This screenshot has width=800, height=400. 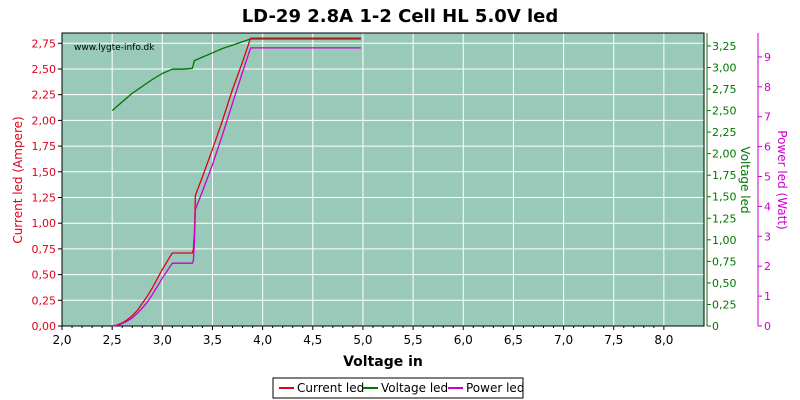 I want to click on x-tick-label: 7,0, so click(x=563, y=340).